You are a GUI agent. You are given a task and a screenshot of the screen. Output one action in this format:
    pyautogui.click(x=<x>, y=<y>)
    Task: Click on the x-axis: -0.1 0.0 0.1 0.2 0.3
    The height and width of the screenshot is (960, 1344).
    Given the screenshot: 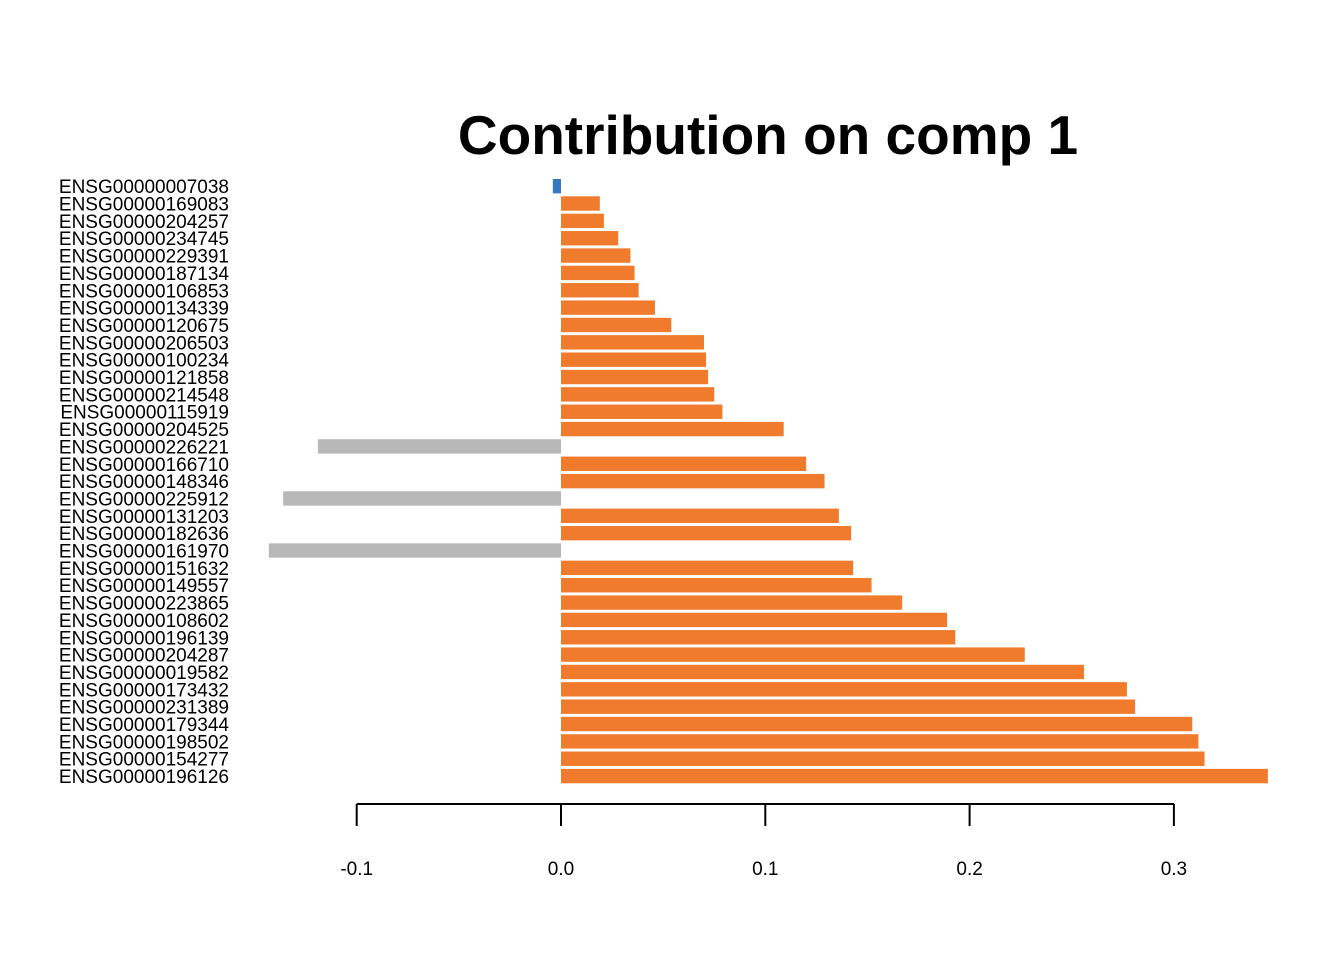 What is the action you would take?
    pyautogui.click(x=763, y=841)
    